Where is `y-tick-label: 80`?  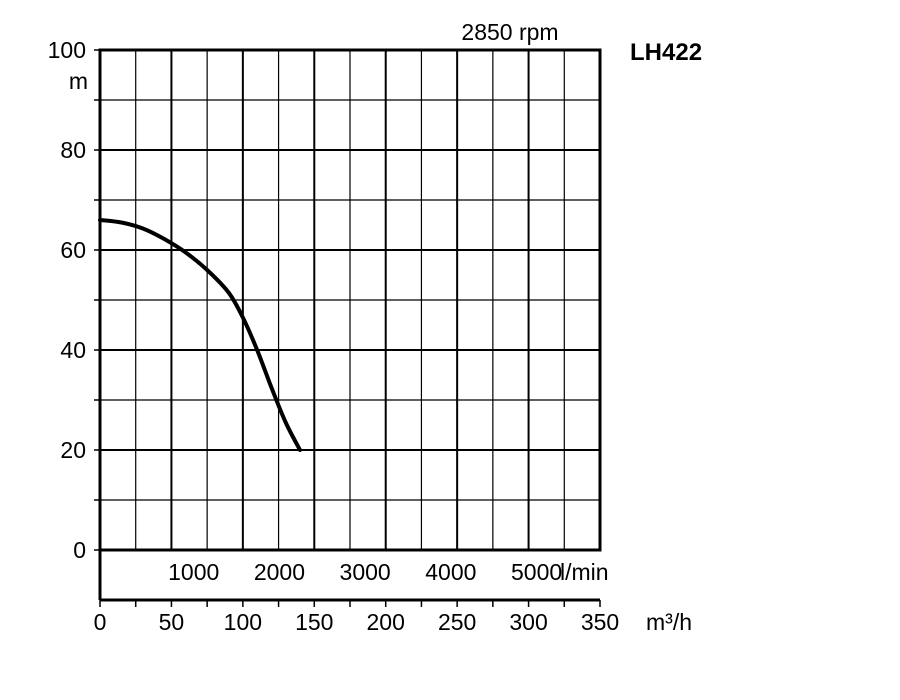 y-tick-label: 80 is located at coordinates (73, 150).